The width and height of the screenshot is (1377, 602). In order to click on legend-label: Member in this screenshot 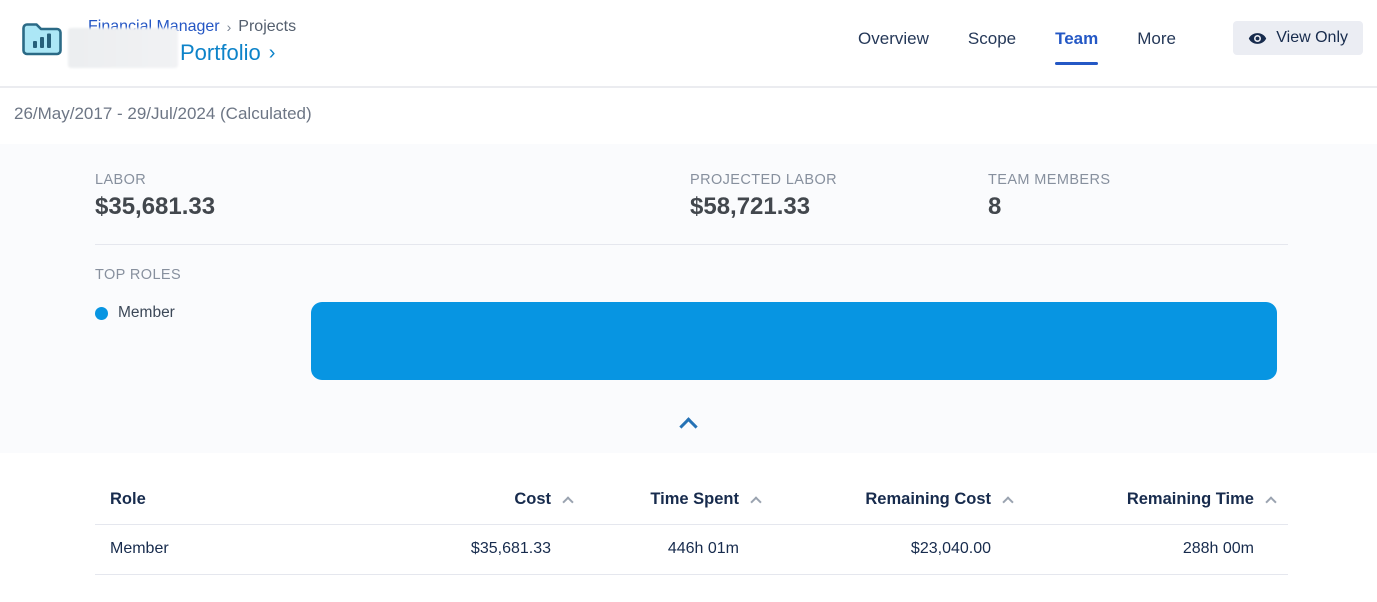, I will do `click(146, 312)`.